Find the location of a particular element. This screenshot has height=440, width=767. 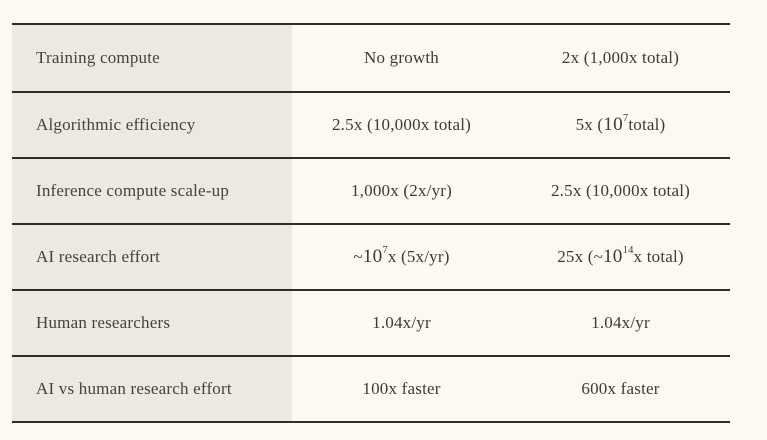

table-row: Human researchers 1.04x/yr 1.04x/yr is located at coordinates (371, 322).